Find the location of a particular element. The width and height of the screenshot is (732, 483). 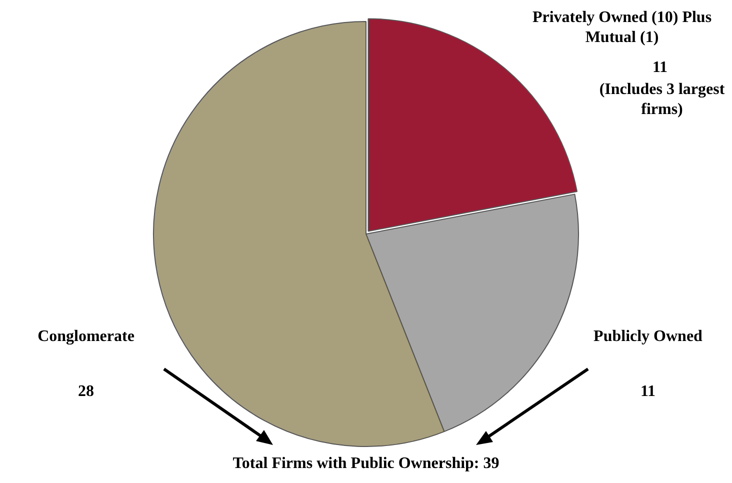

slice-label: Publicly Owned is located at coordinates (648, 337).